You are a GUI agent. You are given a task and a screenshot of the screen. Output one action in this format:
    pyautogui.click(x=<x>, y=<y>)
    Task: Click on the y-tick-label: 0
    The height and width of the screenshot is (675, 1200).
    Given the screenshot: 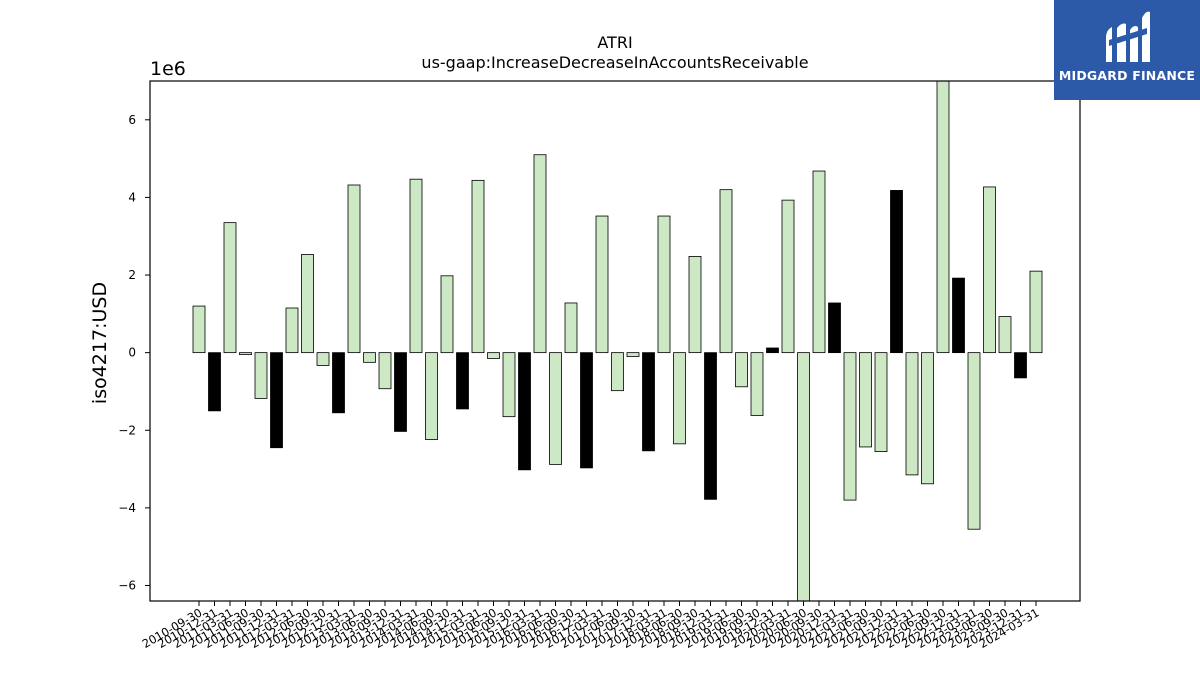 What is the action you would take?
    pyautogui.click(x=132, y=353)
    